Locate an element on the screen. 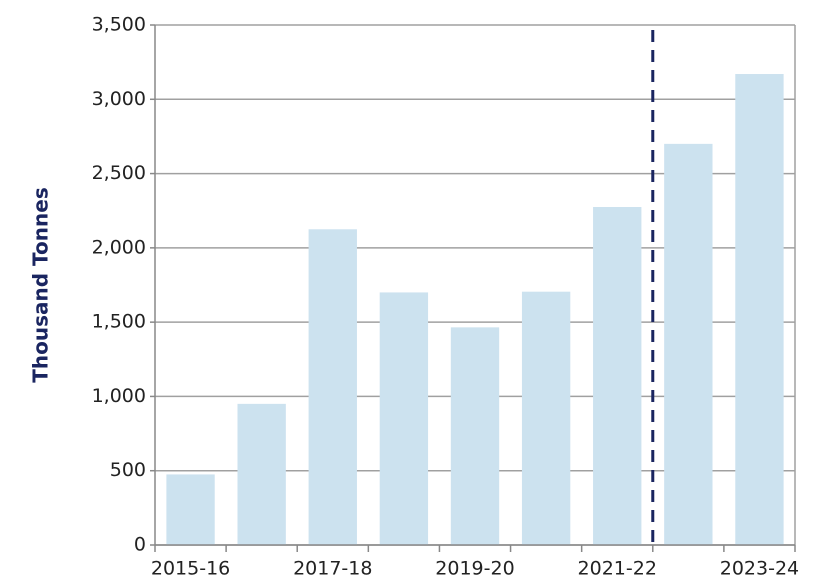  y-tick-label: 0 is located at coordinates (140, 545).